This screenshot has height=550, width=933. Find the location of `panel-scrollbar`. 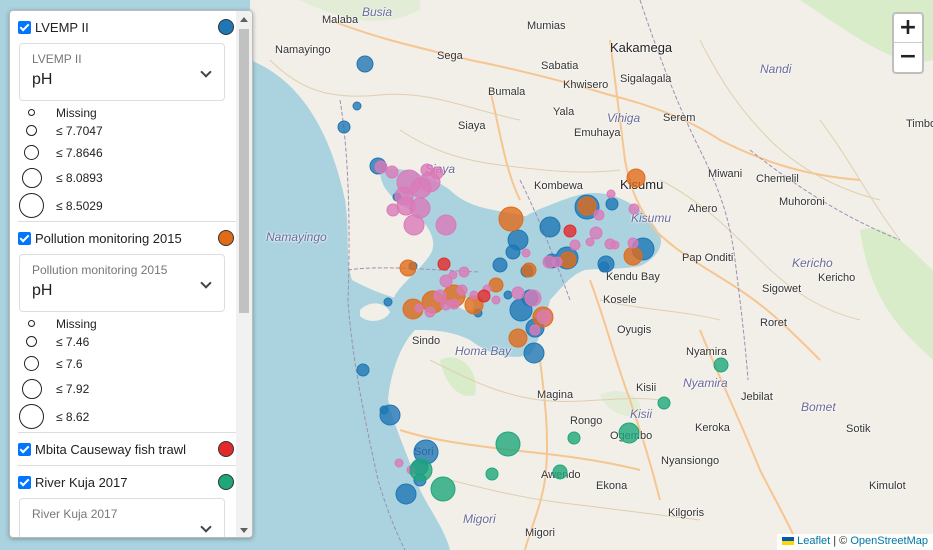

panel-scrollbar is located at coordinates (244, 274).